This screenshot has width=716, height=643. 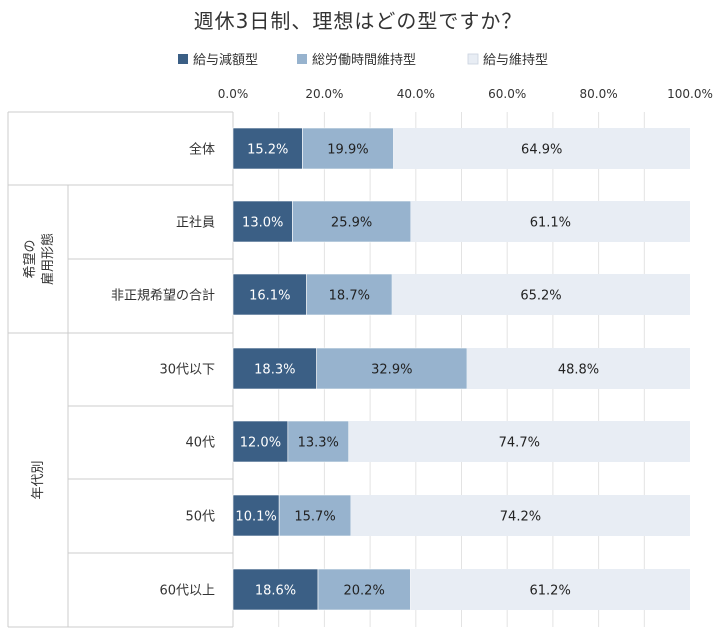 I want to click on data-label-3-series-2: 18.7%, so click(x=349, y=296).